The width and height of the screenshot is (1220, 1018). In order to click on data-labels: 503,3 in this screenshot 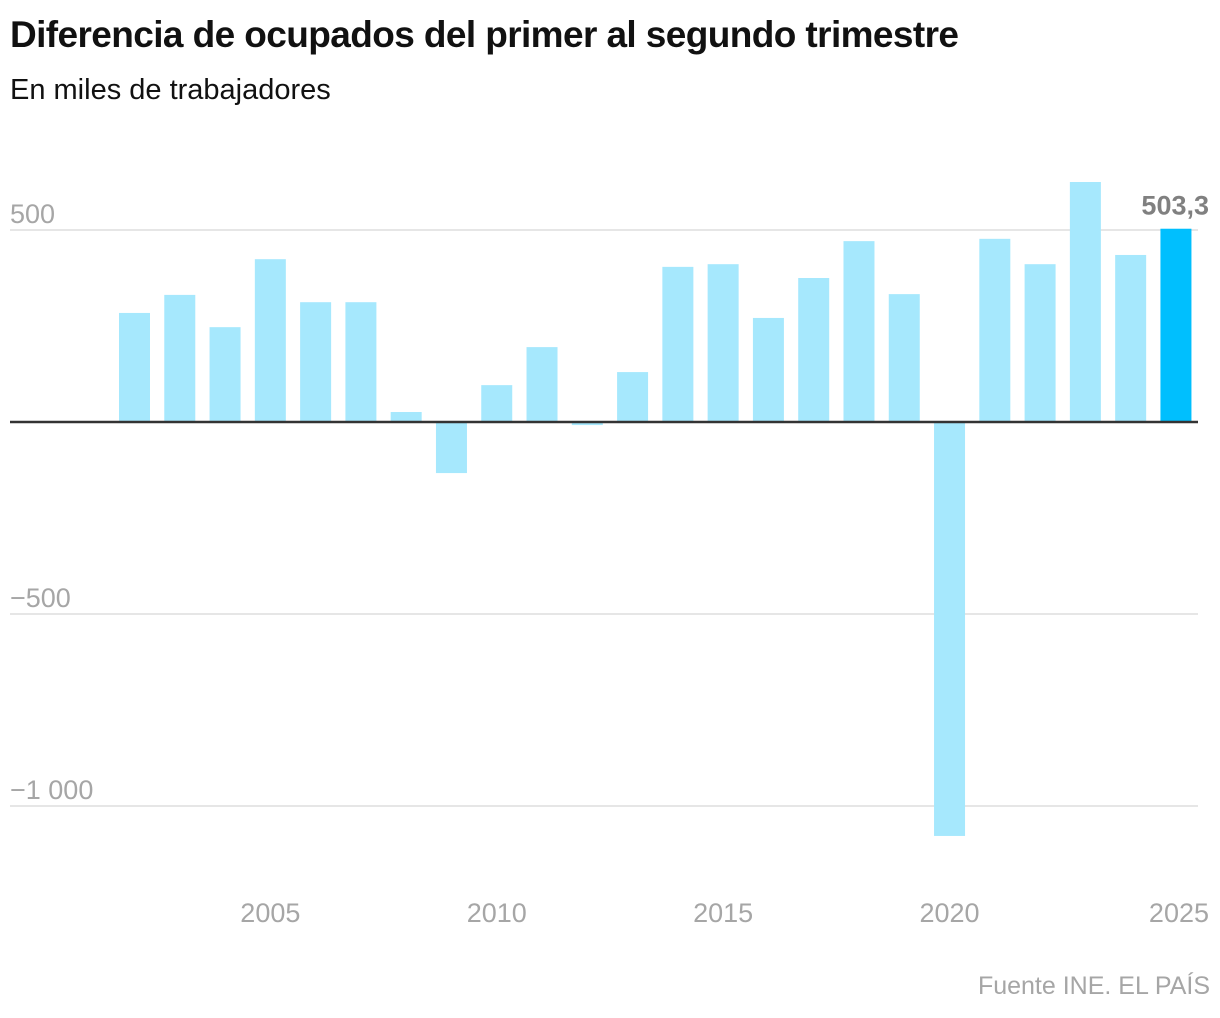, I will do `click(1175, 206)`.